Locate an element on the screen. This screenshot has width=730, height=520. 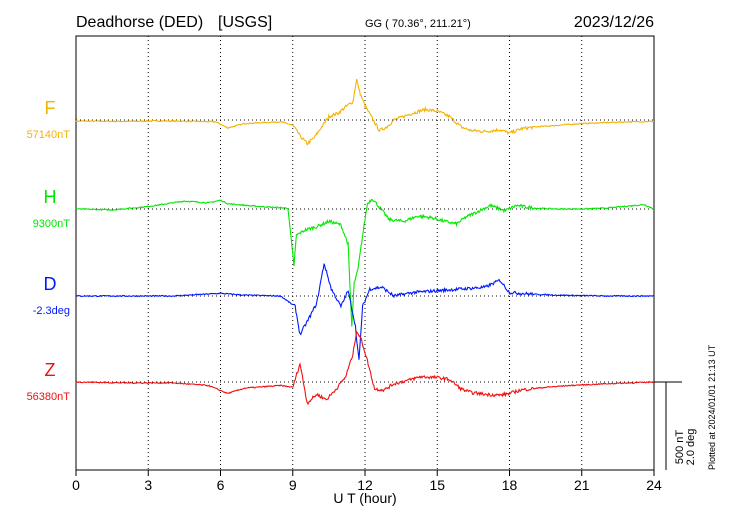
station-title: Deadhorse (DED) is located at coordinates (139, 22).